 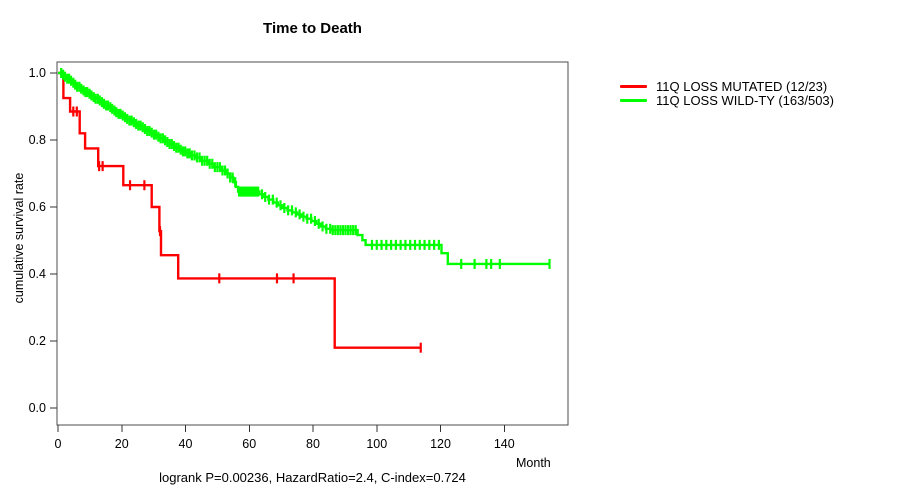 What do you see at coordinates (37, 207) in the screenshot?
I see `y-tick-label: 0.6` at bounding box center [37, 207].